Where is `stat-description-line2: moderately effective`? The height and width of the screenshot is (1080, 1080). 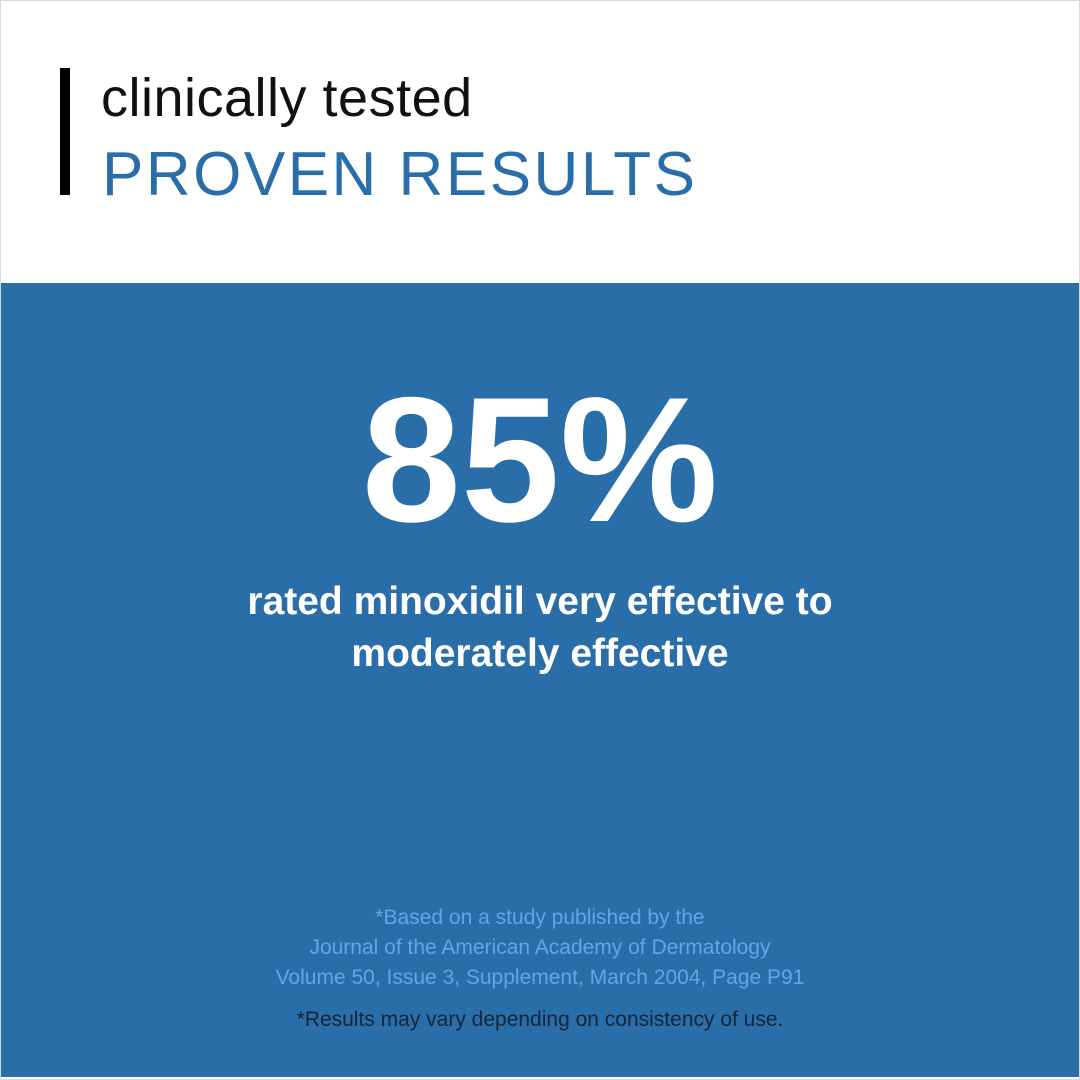
stat-description-line2: moderately effective is located at coordinates (540, 653).